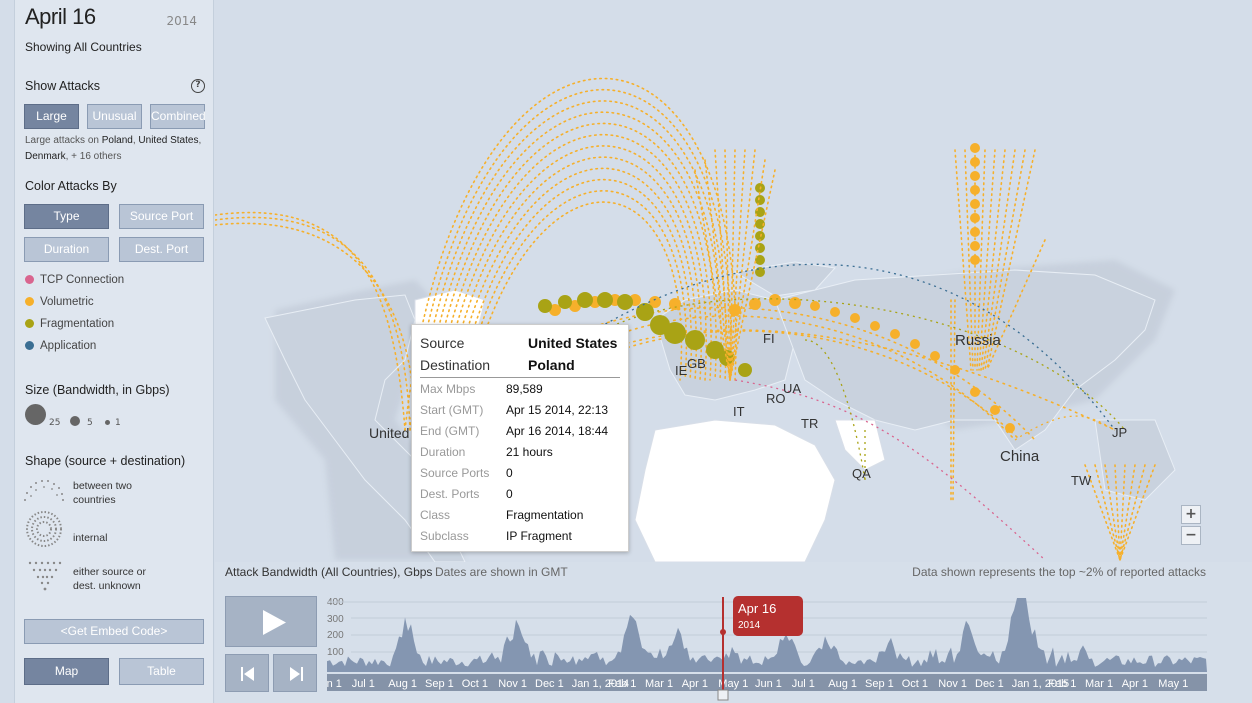 The image size is (1252, 703). I want to click on current-date-dot, so click(723, 632).